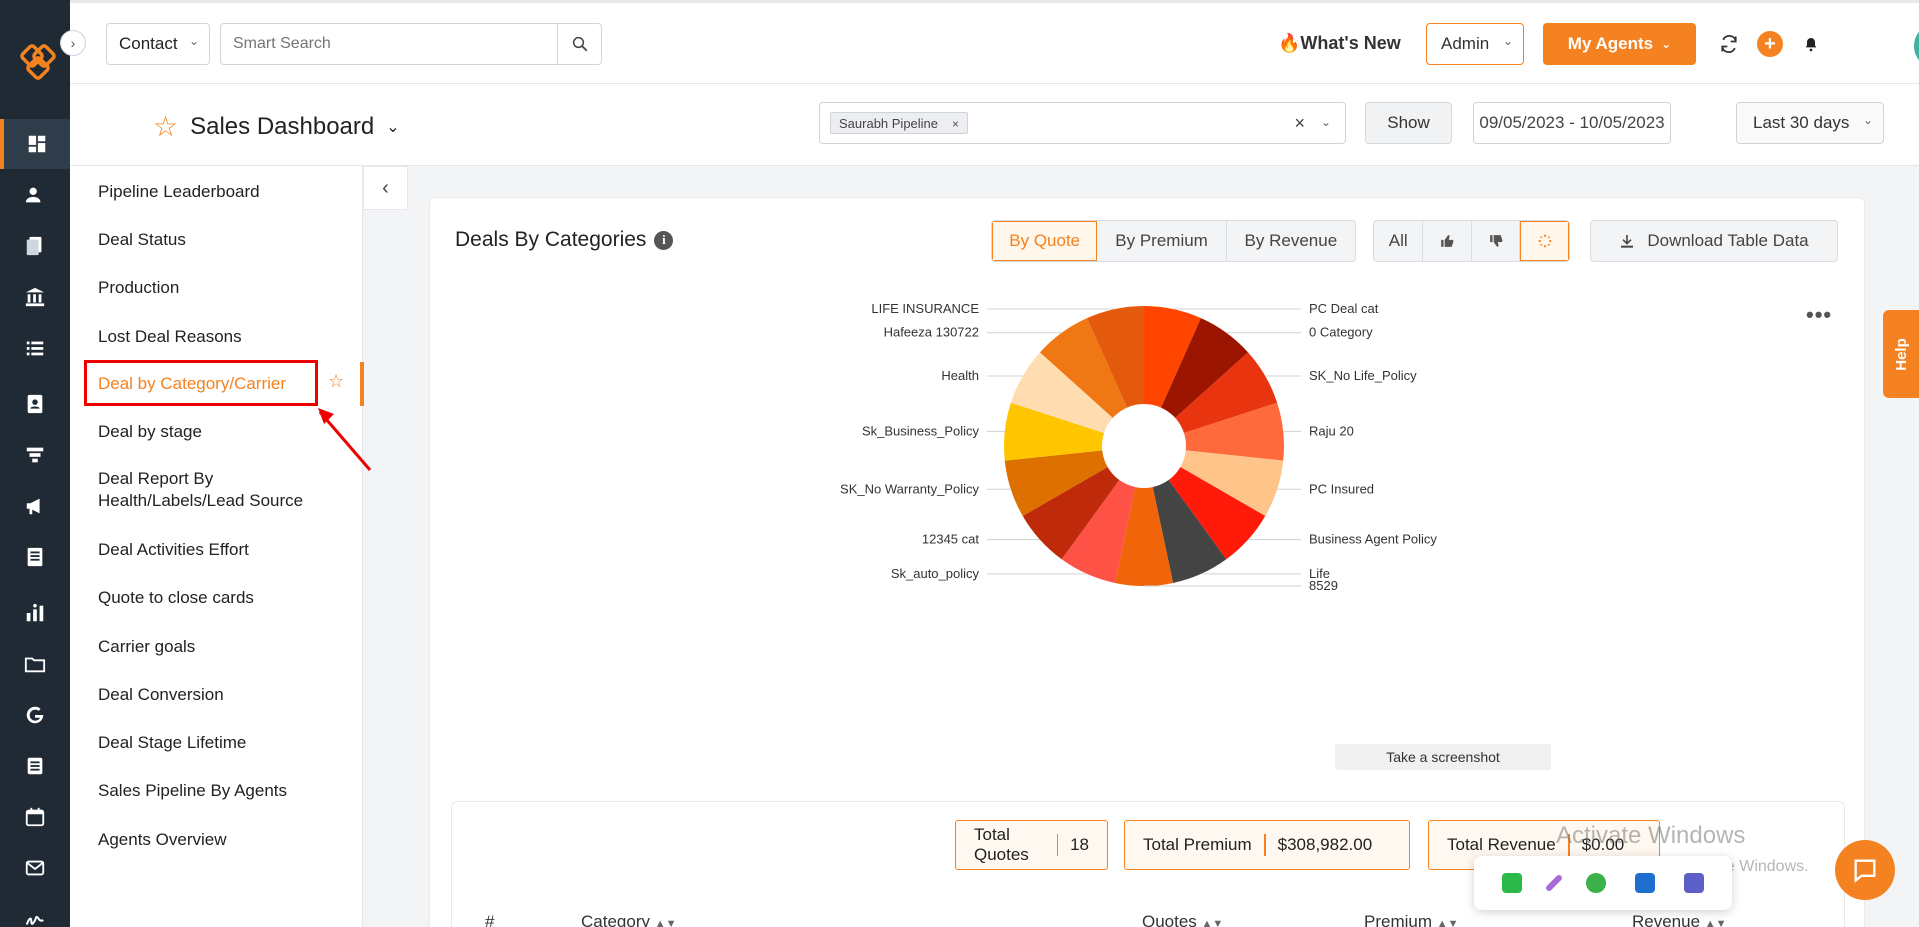 This screenshot has height=927, width=1919. I want to click on search-type-select: Contact ⌄, so click(158, 44).